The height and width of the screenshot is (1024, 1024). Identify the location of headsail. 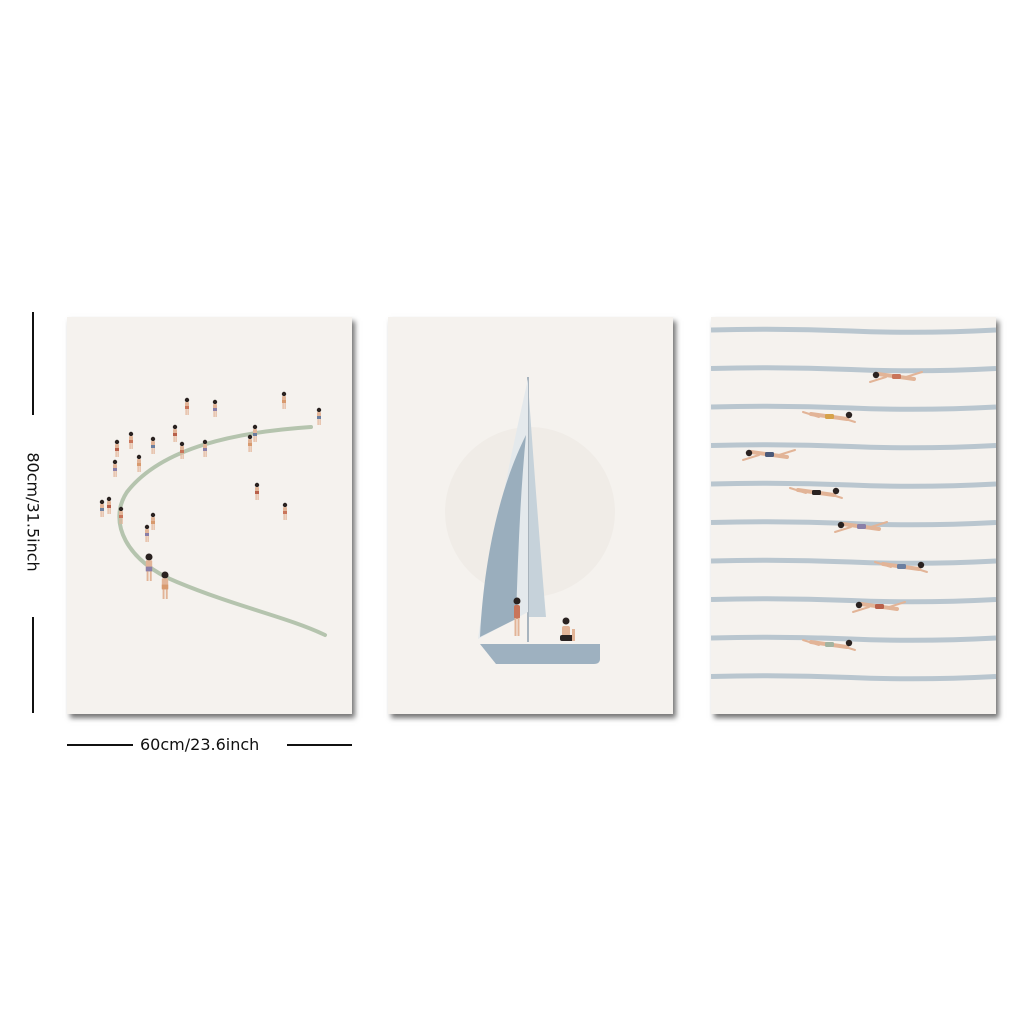
(537, 507).